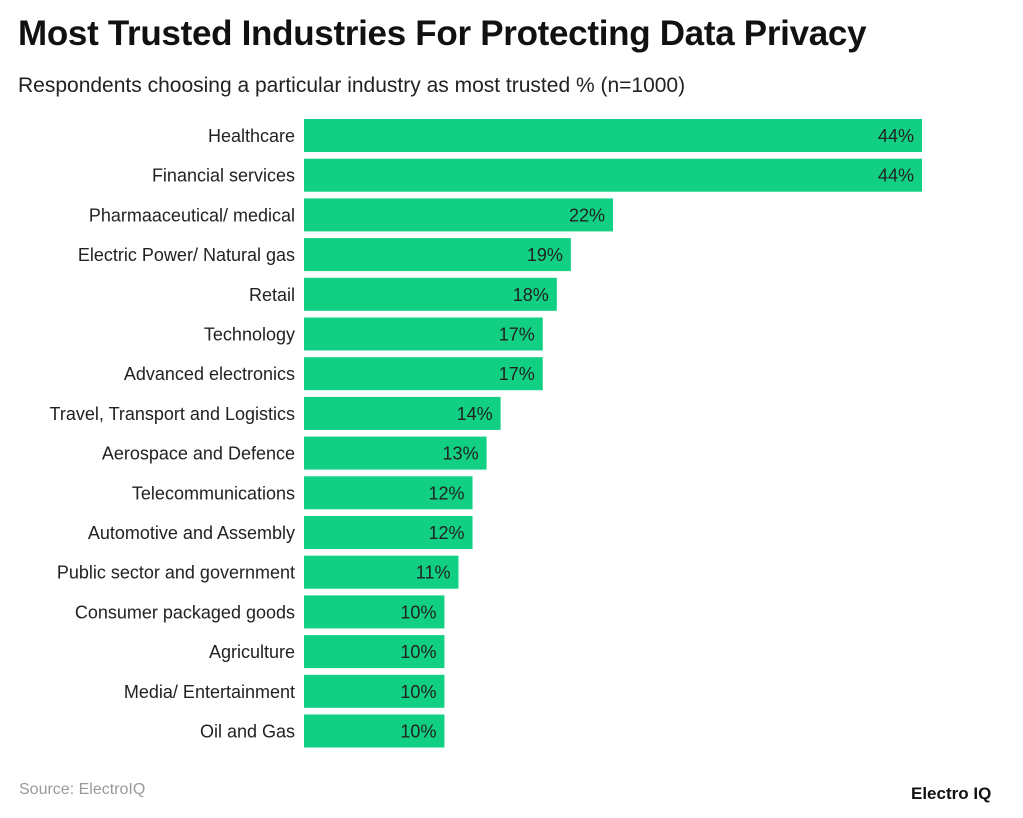 This screenshot has height=818, width=1023. Describe the element at coordinates (252, 652) in the screenshot. I see `category-label: Agriculture` at that location.